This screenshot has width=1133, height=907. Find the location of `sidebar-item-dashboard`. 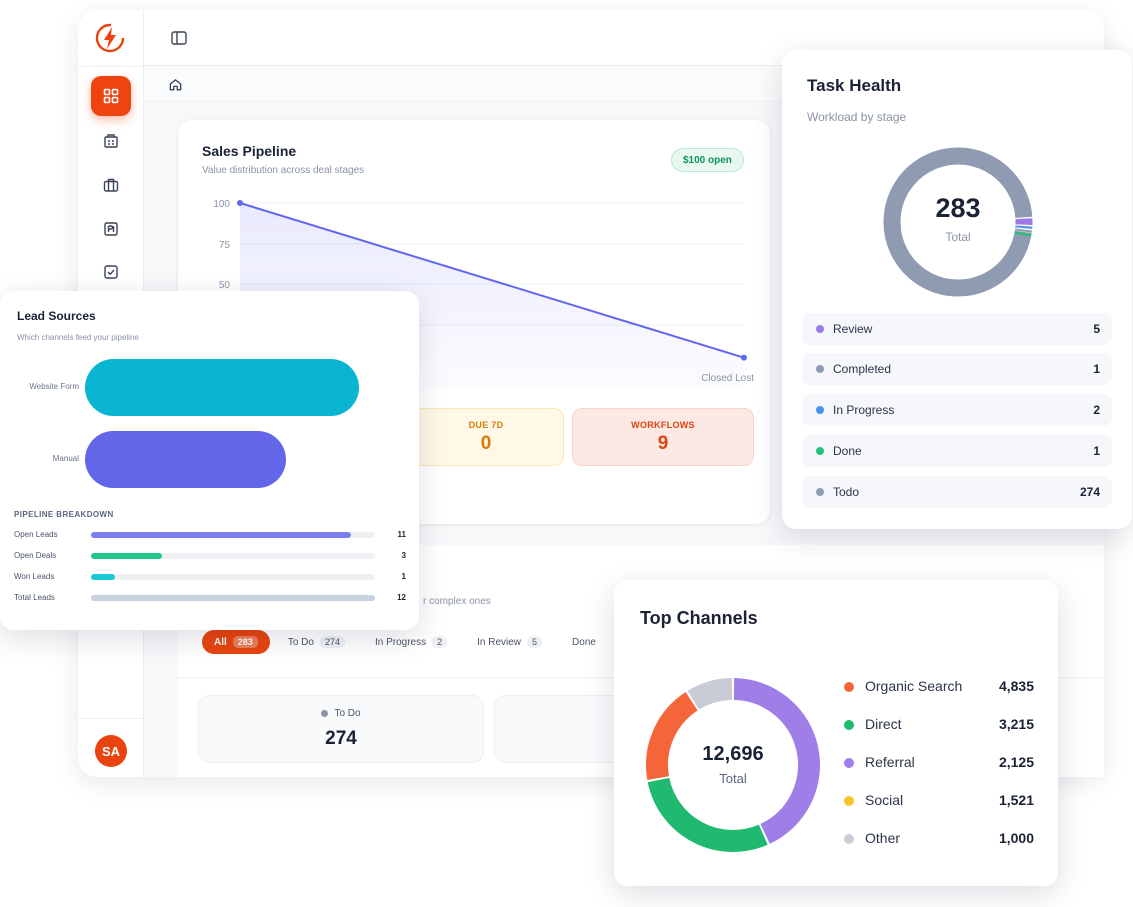

sidebar-item-dashboard is located at coordinates (111, 96).